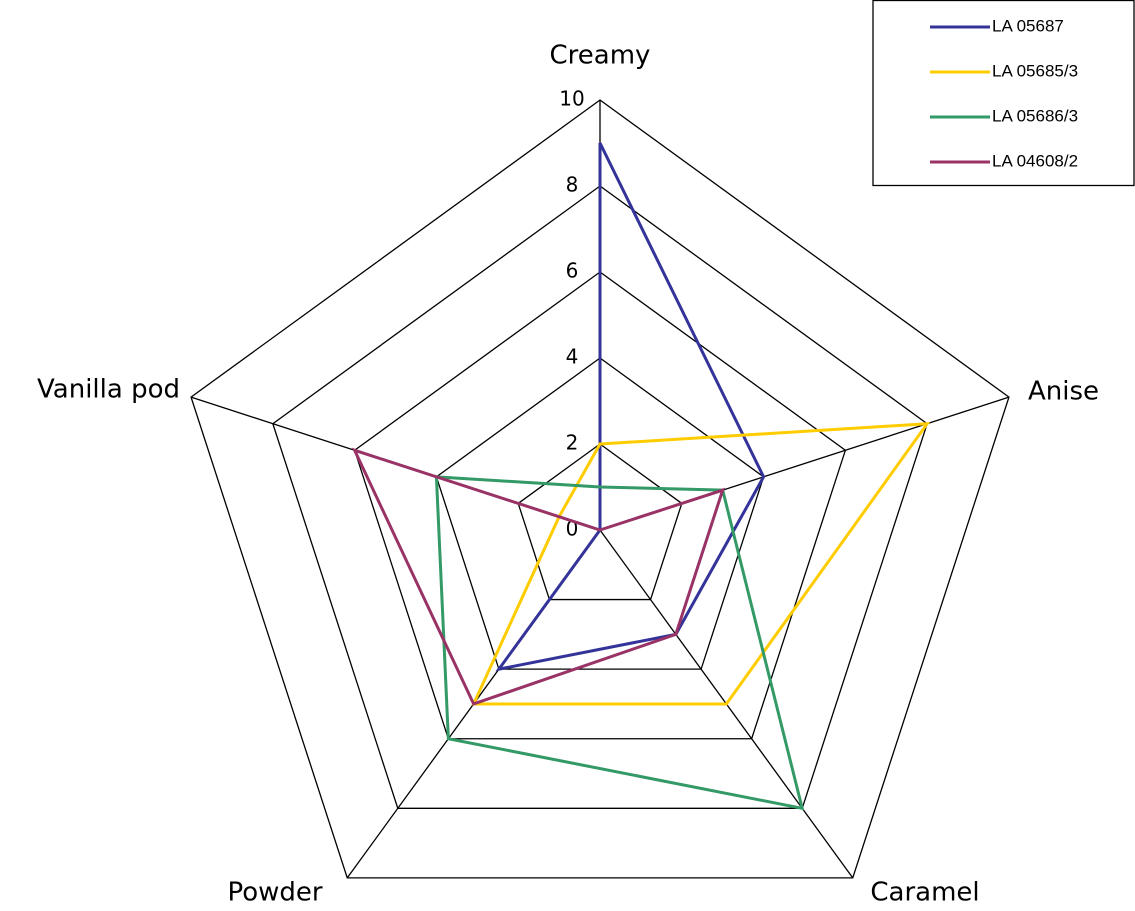 This screenshot has height=911, width=1135. I want to click on category-label: Creamy, so click(600, 56).